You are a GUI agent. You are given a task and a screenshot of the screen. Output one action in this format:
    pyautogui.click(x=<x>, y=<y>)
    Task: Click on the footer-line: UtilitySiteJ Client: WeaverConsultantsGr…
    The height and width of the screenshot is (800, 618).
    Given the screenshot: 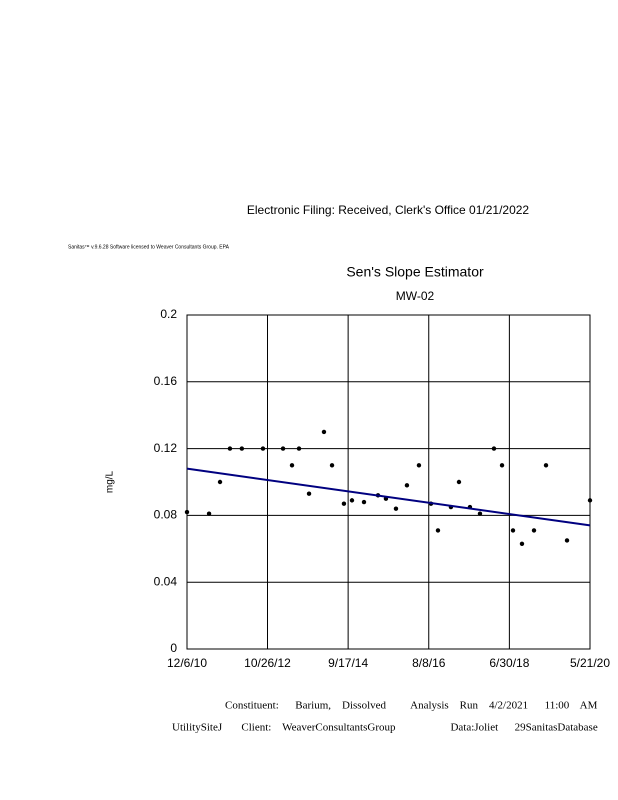 What is the action you would take?
    pyautogui.click(x=385, y=728)
    